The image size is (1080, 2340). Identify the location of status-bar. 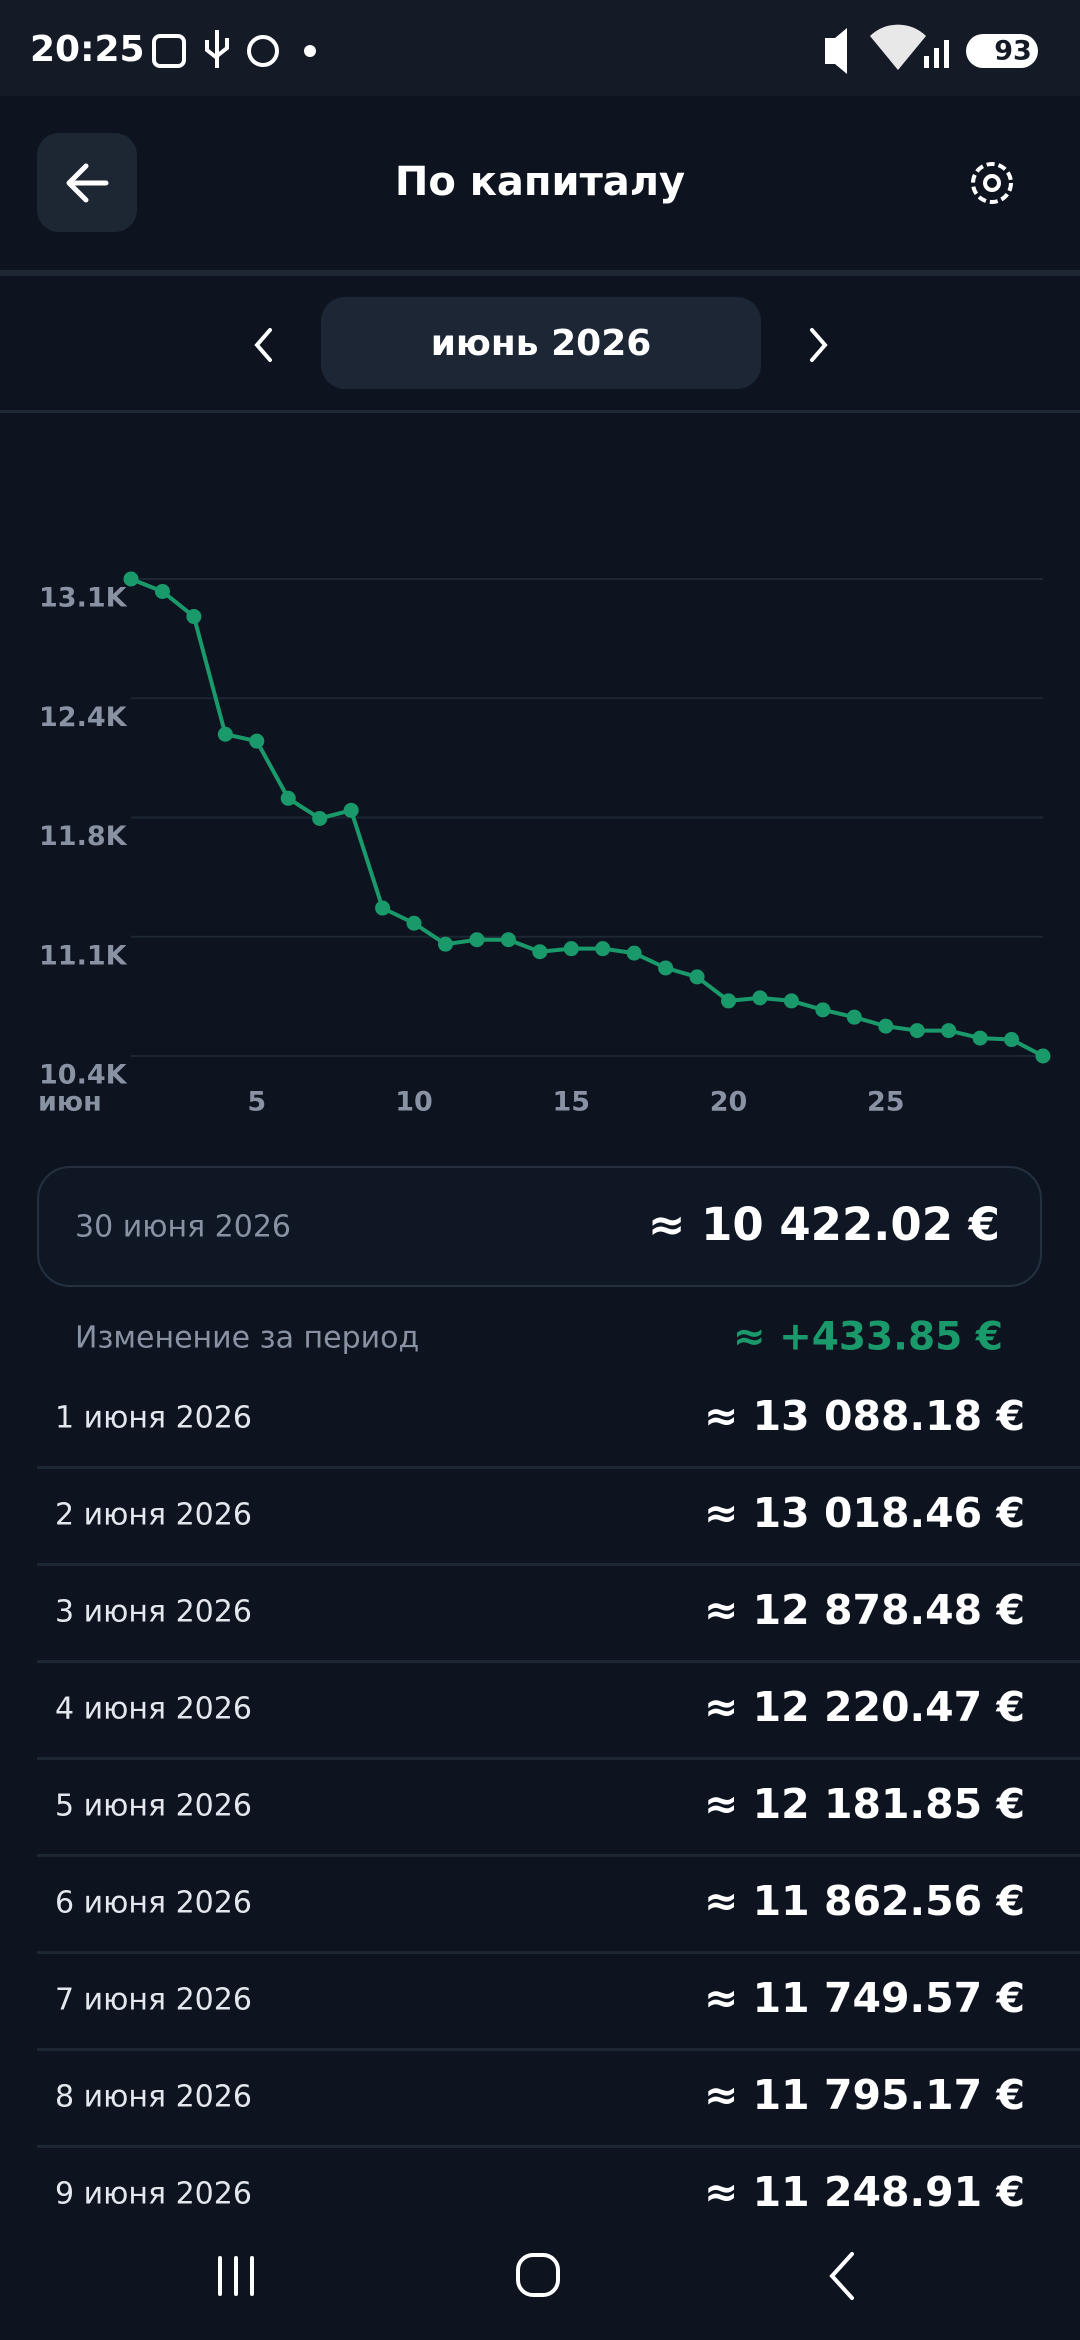
(540, 48).